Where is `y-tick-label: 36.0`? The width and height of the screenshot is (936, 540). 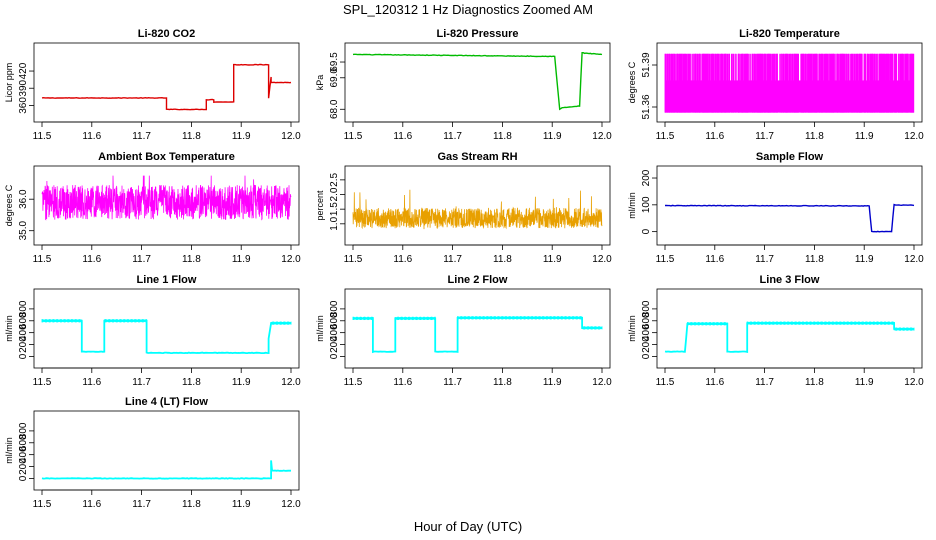
y-tick-label: 36.0 is located at coordinates (23, 199).